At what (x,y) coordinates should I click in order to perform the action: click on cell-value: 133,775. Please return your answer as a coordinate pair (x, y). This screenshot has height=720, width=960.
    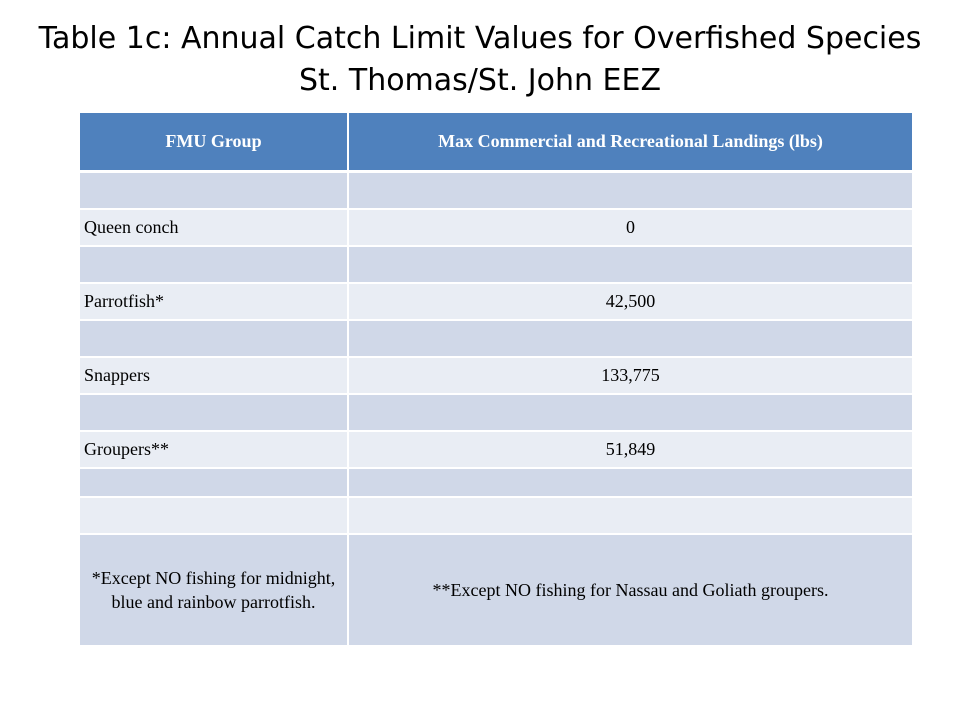
    Looking at the image, I should click on (630, 376).